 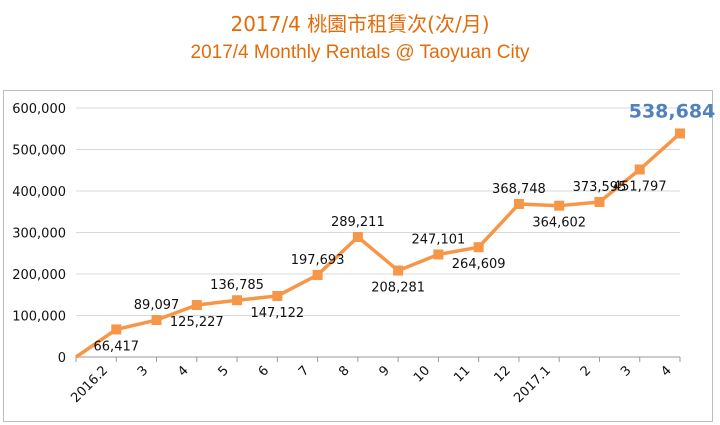 What do you see at coordinates (640, 187) in the screenshot?
I see `data-label: 451,797` at bounding box center [640, 187].